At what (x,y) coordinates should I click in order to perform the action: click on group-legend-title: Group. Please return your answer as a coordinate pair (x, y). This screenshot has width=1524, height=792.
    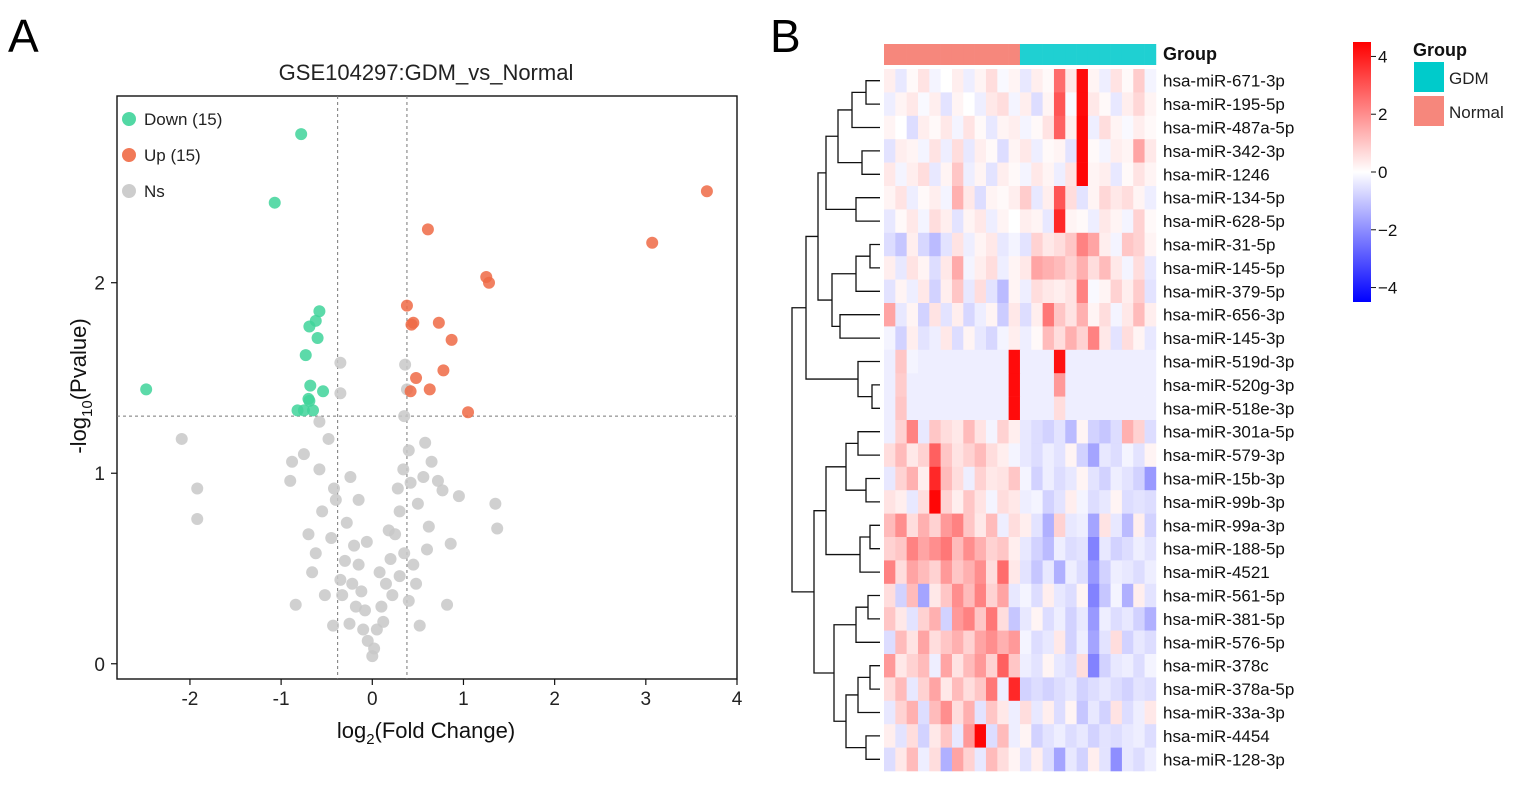
    Looking at the image, I should click on (1440, 50).